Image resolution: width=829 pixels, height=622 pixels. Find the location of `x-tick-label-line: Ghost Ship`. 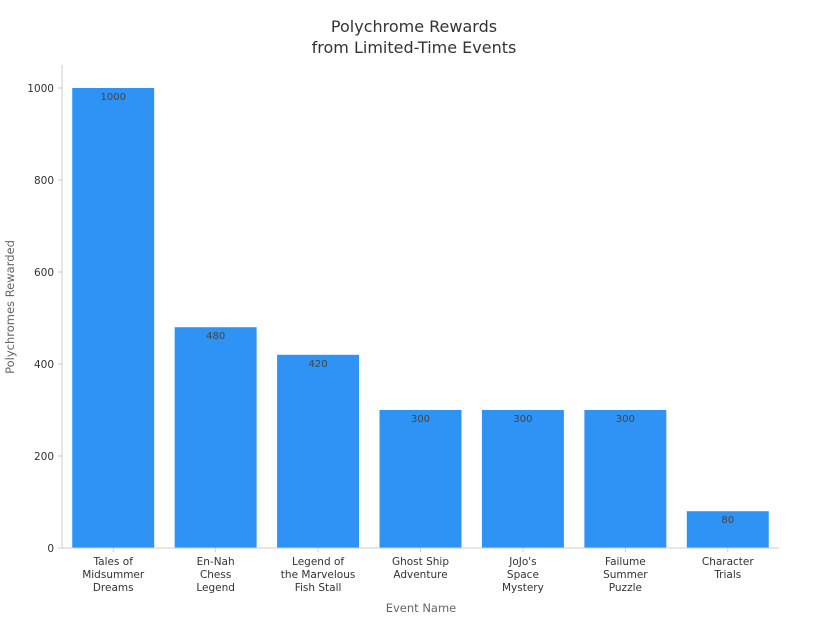

x-tick-label-line: Ghost Ship is located at coordinates (420, 562).